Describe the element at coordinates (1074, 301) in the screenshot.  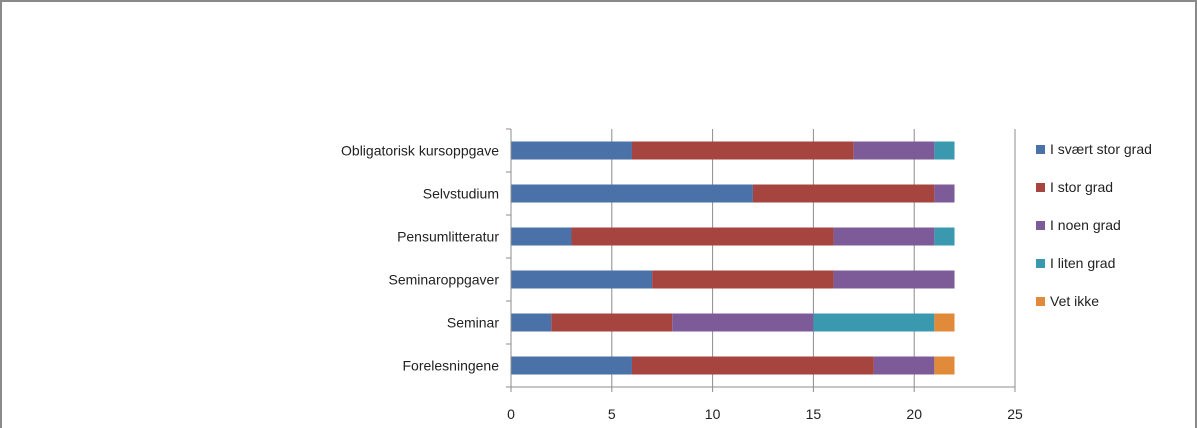
I see `legend-label: Vet ikke` at that location.